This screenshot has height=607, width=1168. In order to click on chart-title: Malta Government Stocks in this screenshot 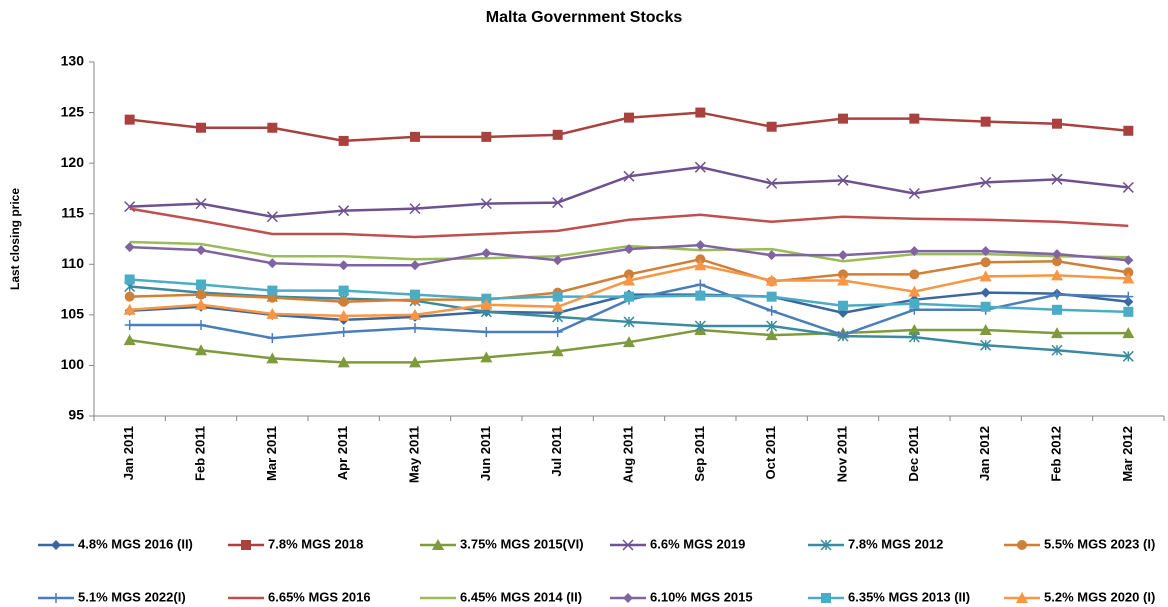, I will do `click(584, 17)`.